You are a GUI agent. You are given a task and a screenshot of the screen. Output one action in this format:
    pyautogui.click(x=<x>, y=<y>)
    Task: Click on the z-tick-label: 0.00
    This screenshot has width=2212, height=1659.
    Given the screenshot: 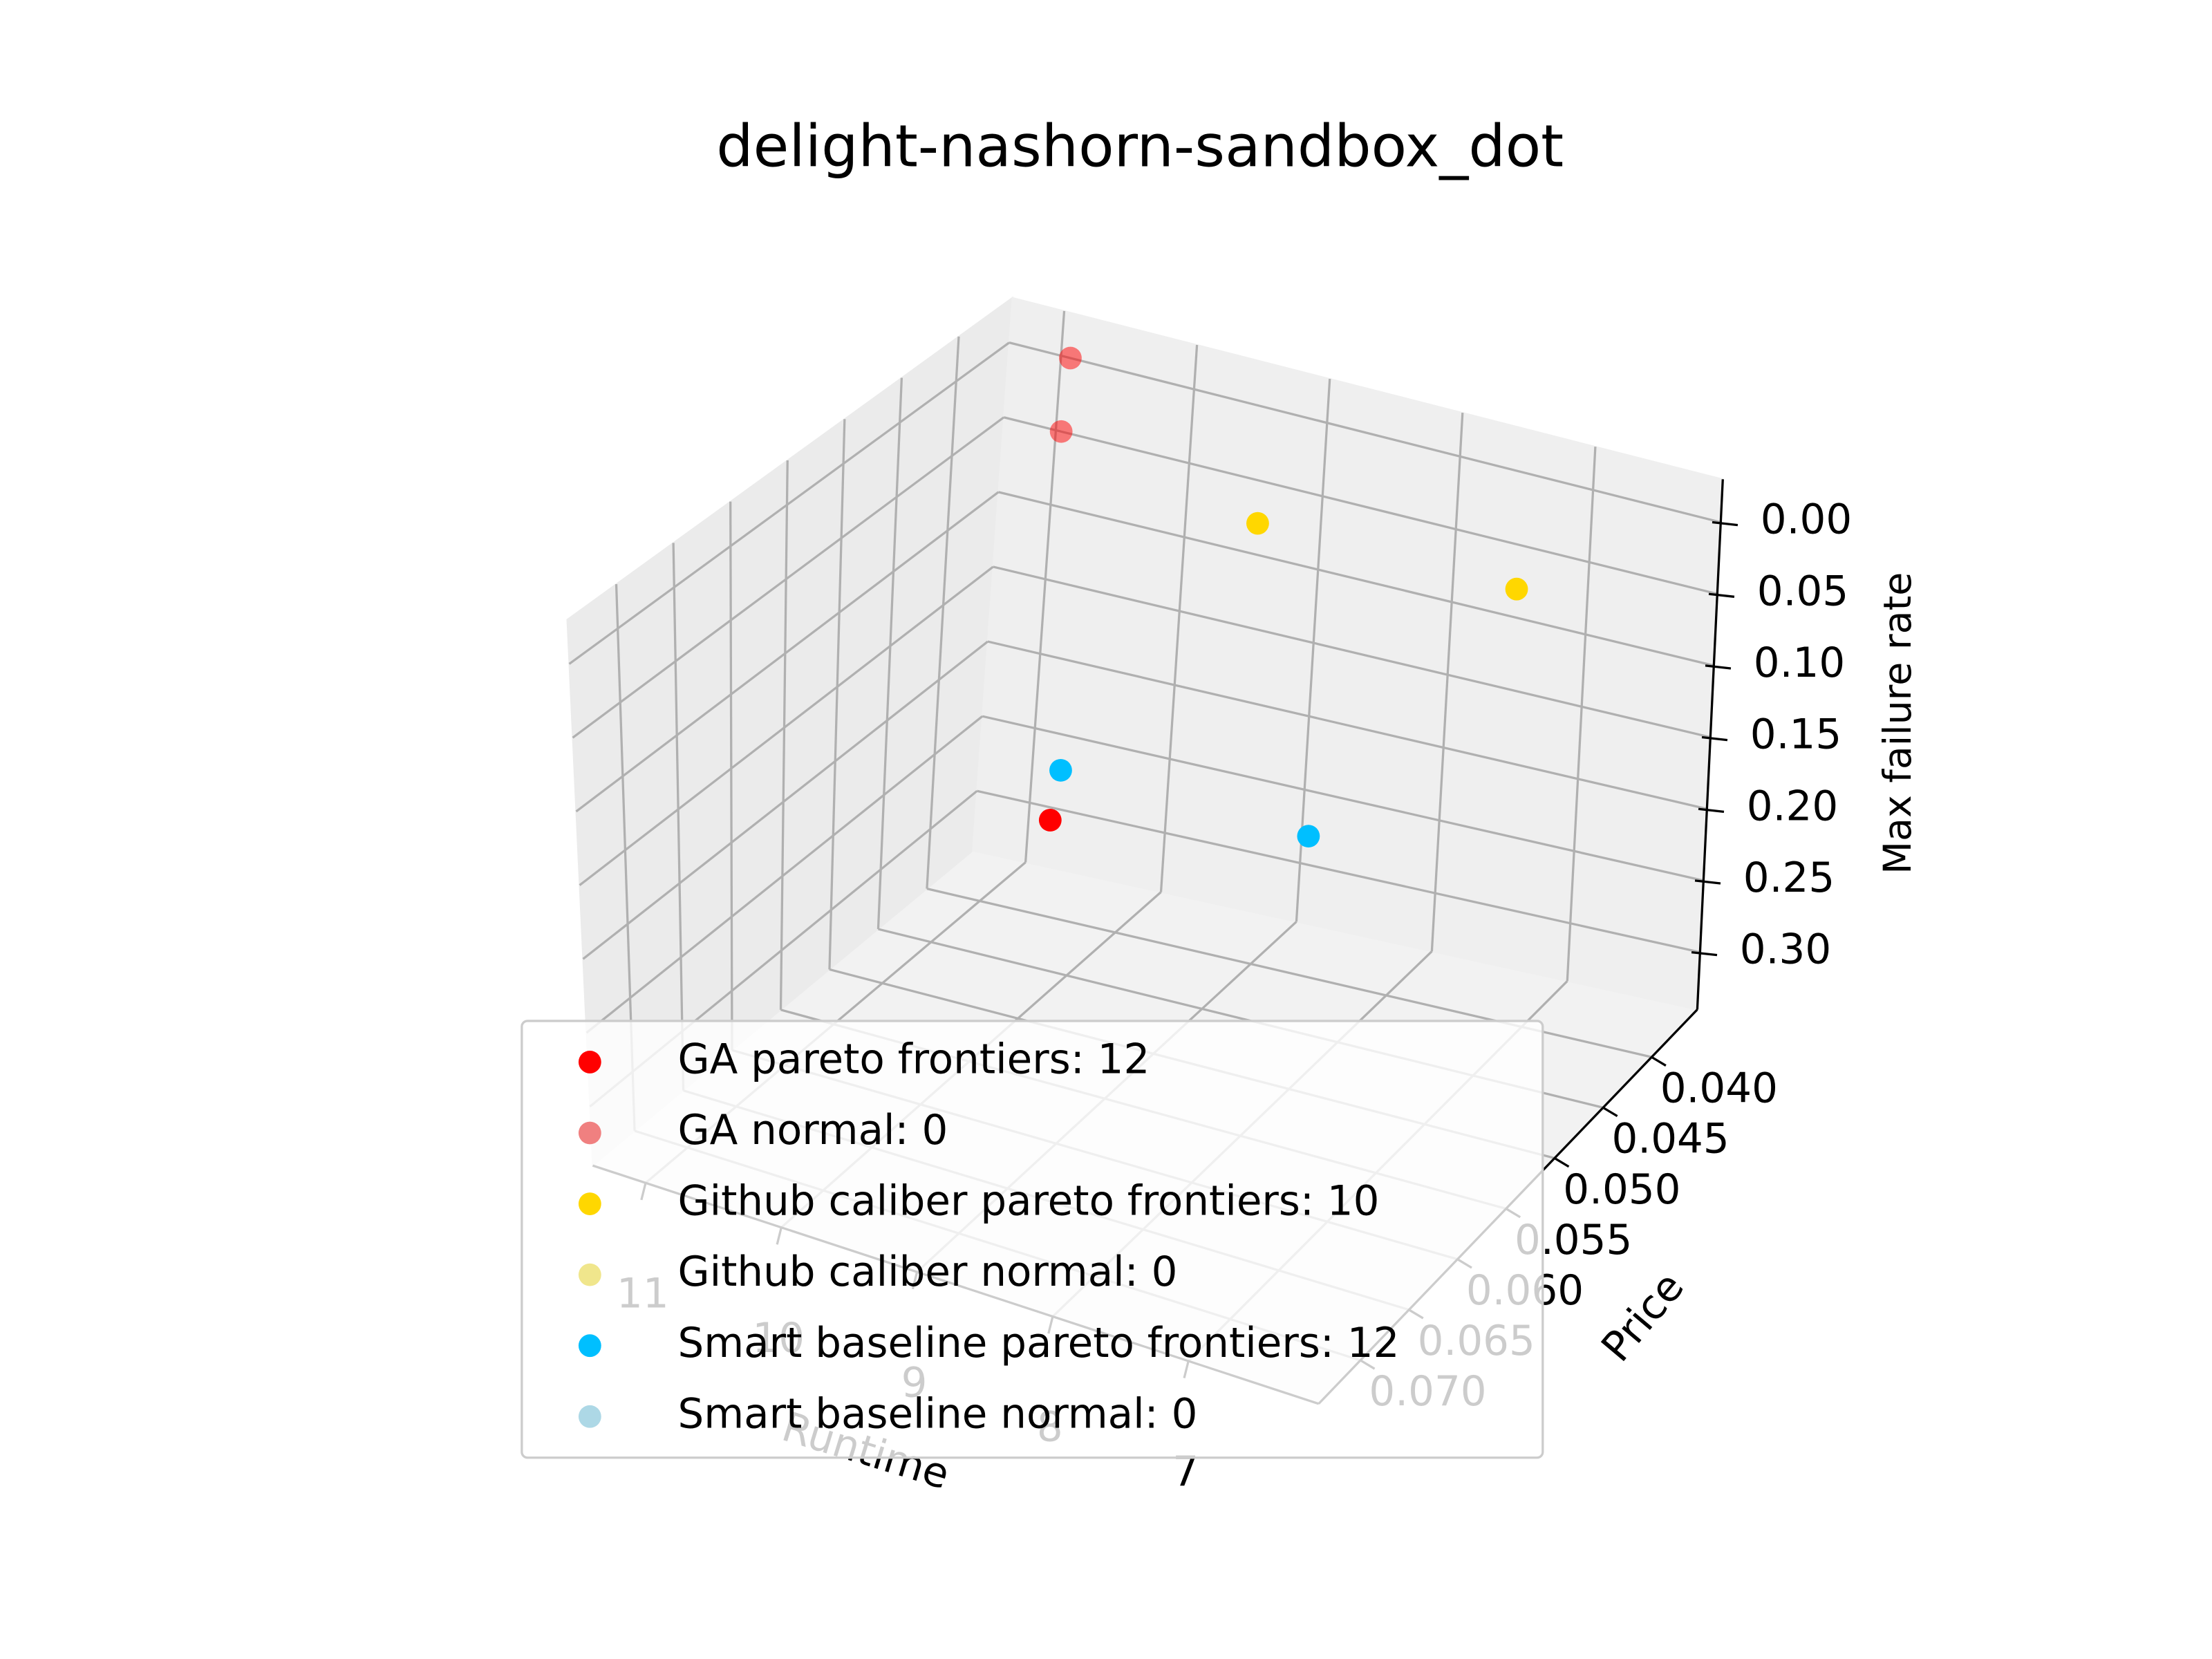 What is the action you would take?
    pyautogui.click(x=1807, y=520)
    